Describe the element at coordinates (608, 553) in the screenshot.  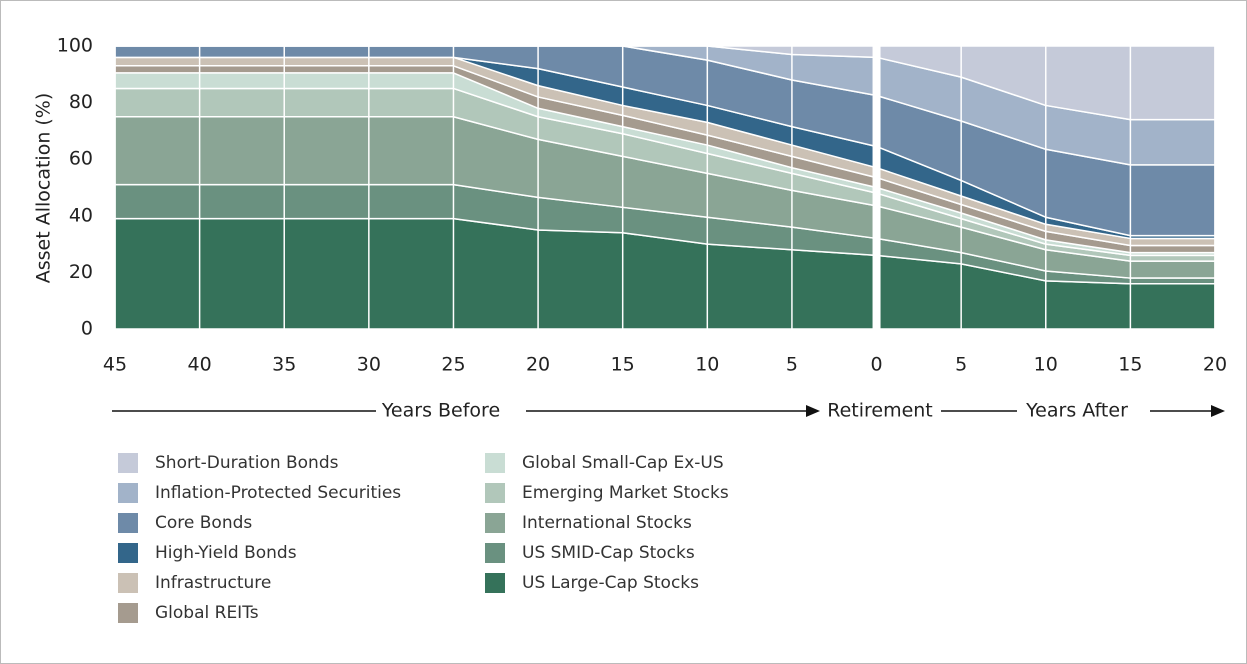
I see `legend-label: US SMID-Cap Stocks` at that location.